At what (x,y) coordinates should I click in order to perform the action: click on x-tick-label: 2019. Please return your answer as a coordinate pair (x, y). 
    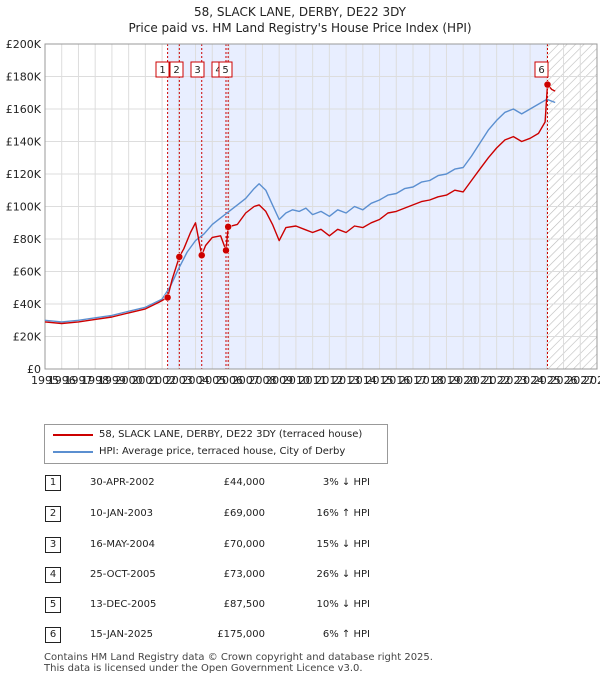
    Looking at the image, I should click on (446, 380).